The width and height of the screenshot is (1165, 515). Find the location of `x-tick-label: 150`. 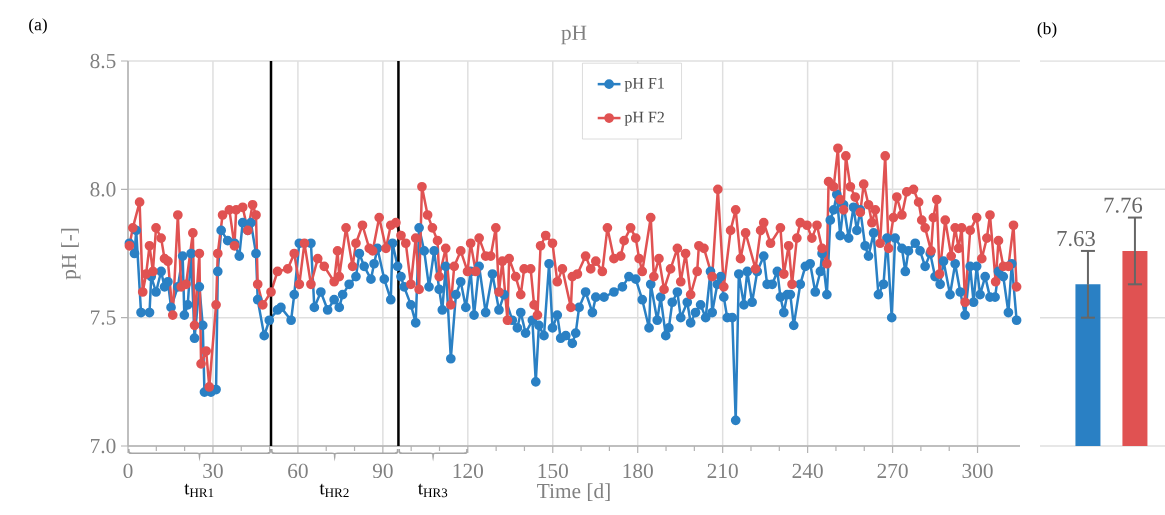

x-tick-label: 150 is located at coordinates (553, 471).